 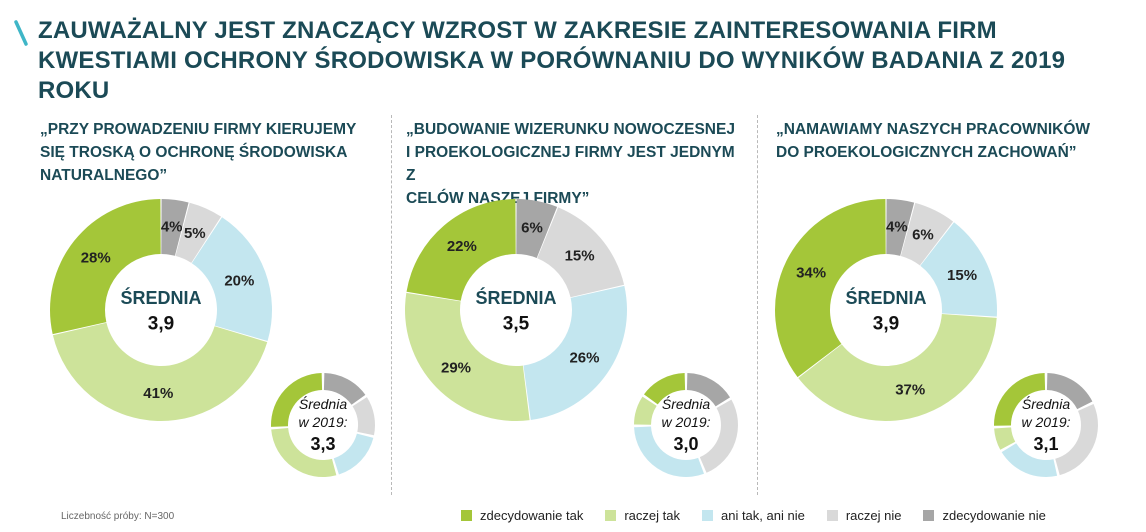 I want to click on slice-data-label: 37%, so click(x=910, y=389).